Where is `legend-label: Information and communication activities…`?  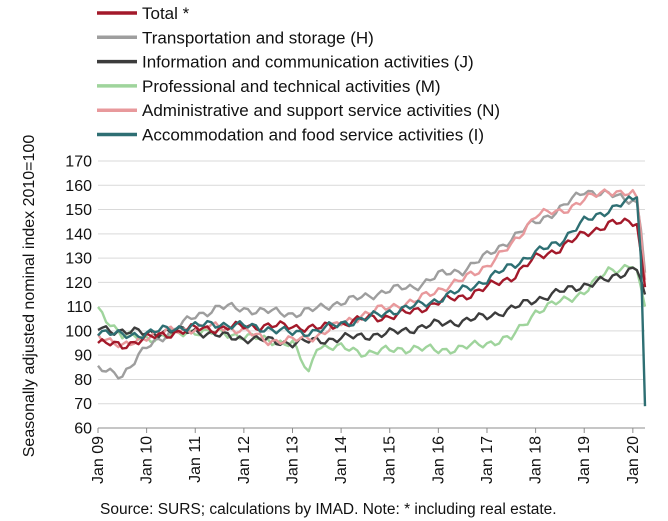
legend-label: Information and communication activities… is located at coordinates (308, 62).